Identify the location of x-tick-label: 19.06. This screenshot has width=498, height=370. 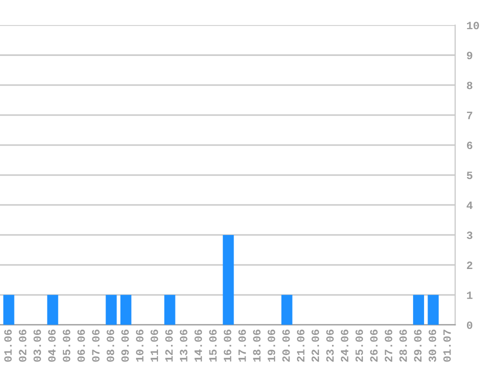
(272, 346).